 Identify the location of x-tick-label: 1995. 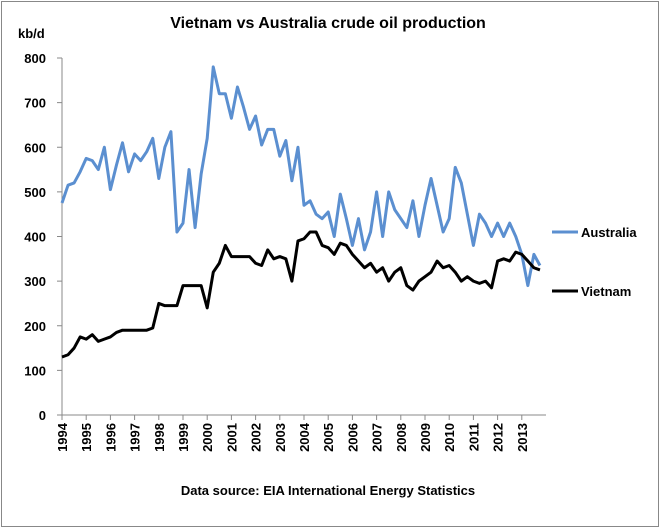
(86, 437).